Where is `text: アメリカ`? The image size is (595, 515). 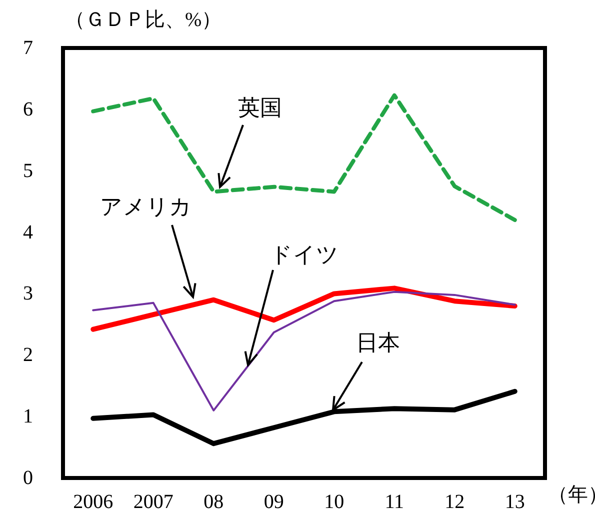
text: アメリカ is located at coordinates (146, 206).